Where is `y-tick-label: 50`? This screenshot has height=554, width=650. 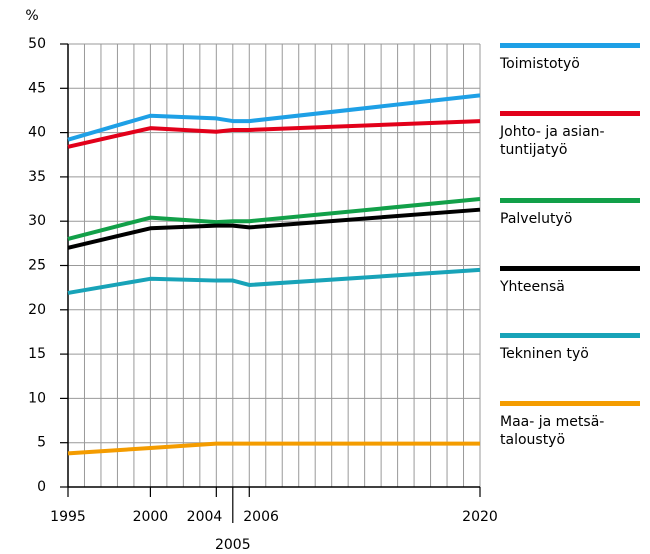 y-tick-label: 50 is located at coordinates (37, 44).